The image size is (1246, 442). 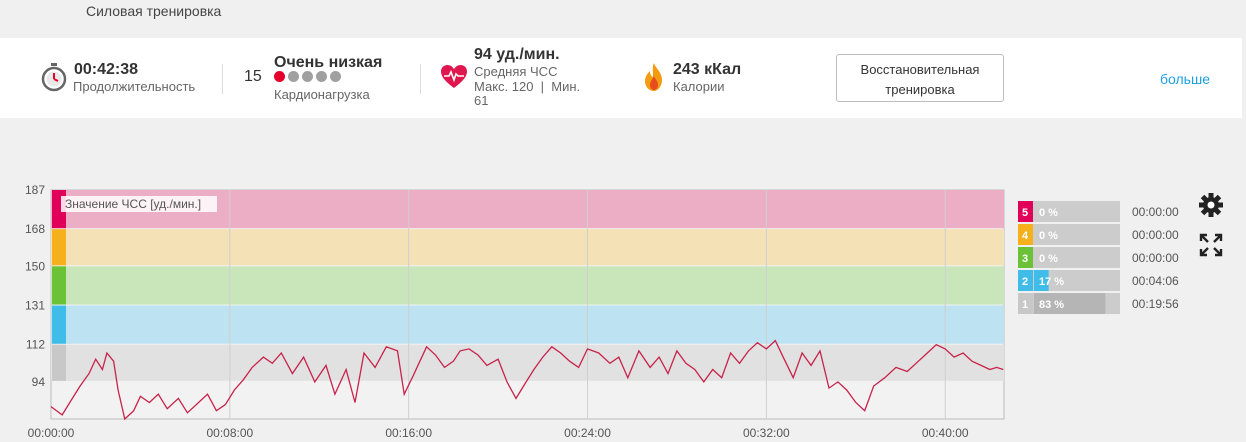 I want to click on settings-button, so click(x=1211, y=205).